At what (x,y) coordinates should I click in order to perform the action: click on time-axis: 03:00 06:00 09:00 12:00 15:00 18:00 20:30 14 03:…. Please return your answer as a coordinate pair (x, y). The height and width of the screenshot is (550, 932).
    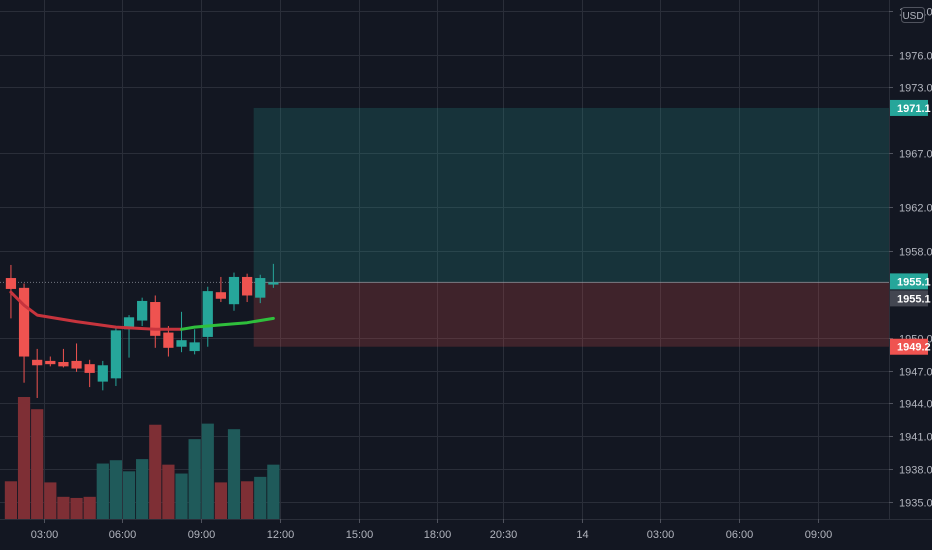
    Looking at the image, I should click on (432, 530).